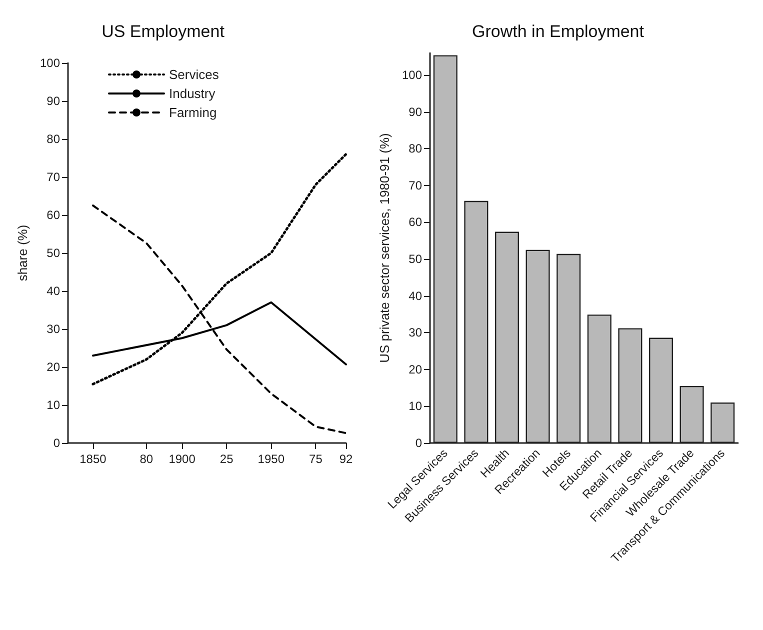 The image size is (763, 630). What do you see at coordinates (192, 93) in the screenshot?
I see `legend-label: Industry` at bounding box center [192, 93].